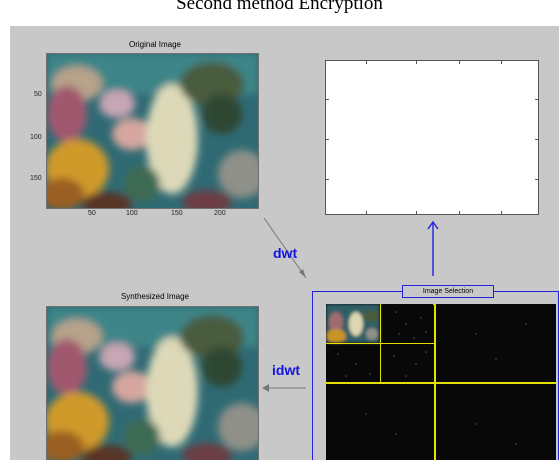 This screenshot has height=460, width=559. What do you see at coordinates (433, 248) in the screenshot?
I see `up-arrow-icon` at bounding box center [433, 248].